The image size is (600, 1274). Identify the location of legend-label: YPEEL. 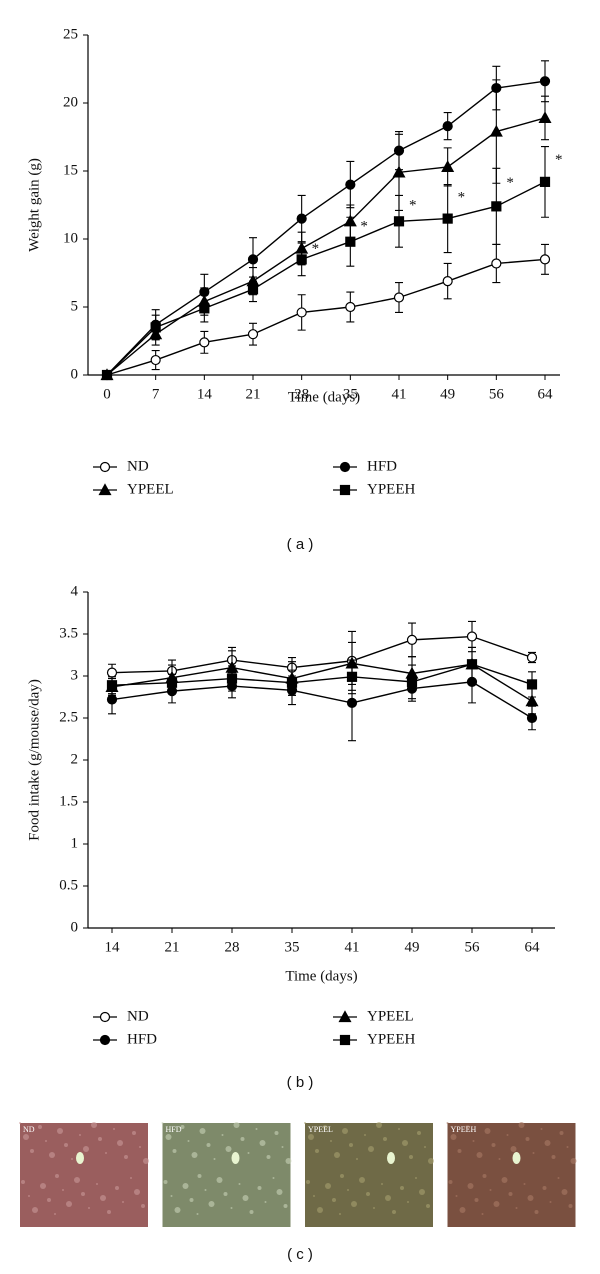
(390, 1016).